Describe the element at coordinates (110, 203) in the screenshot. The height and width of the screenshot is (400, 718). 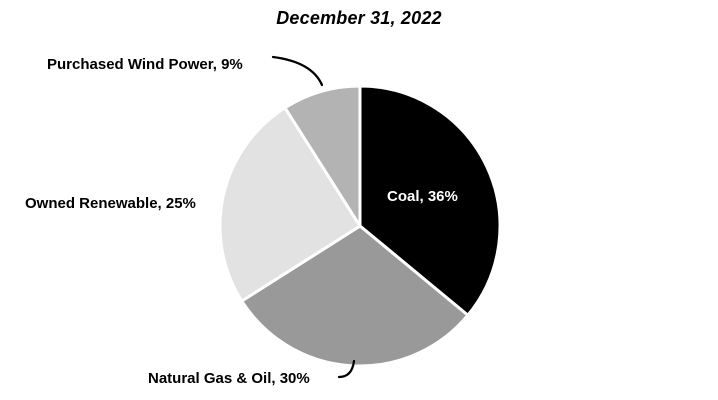
I see `slice-label-owned-renewable: Owned Renewable, 25%` at that location.